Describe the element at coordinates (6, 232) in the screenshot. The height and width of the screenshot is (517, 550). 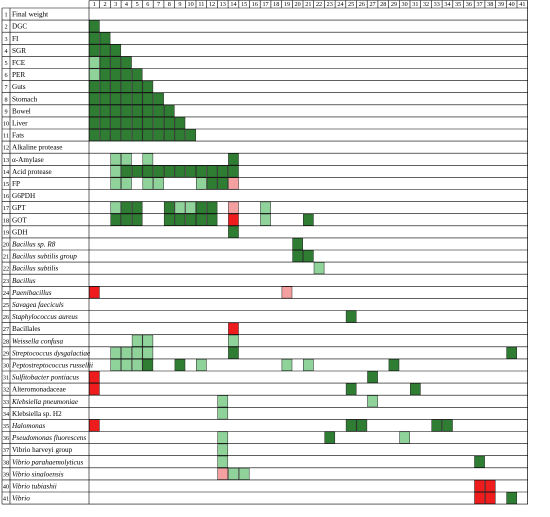
I see `row-number-19: 19` at that location.